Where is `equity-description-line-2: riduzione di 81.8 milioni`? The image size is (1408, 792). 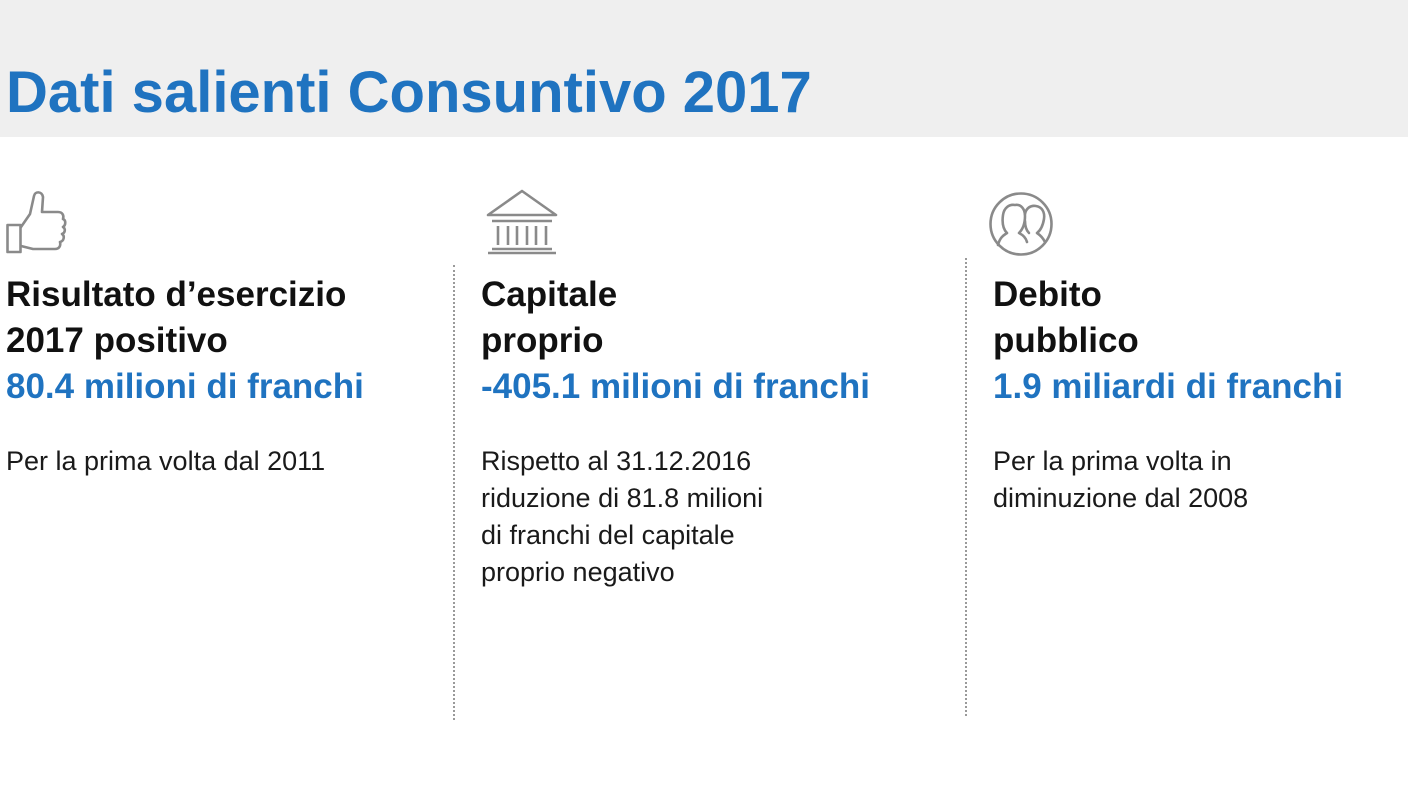 equity-description-line-2: riduzione di 81.8 milioni is located at coordinates (622, 498).